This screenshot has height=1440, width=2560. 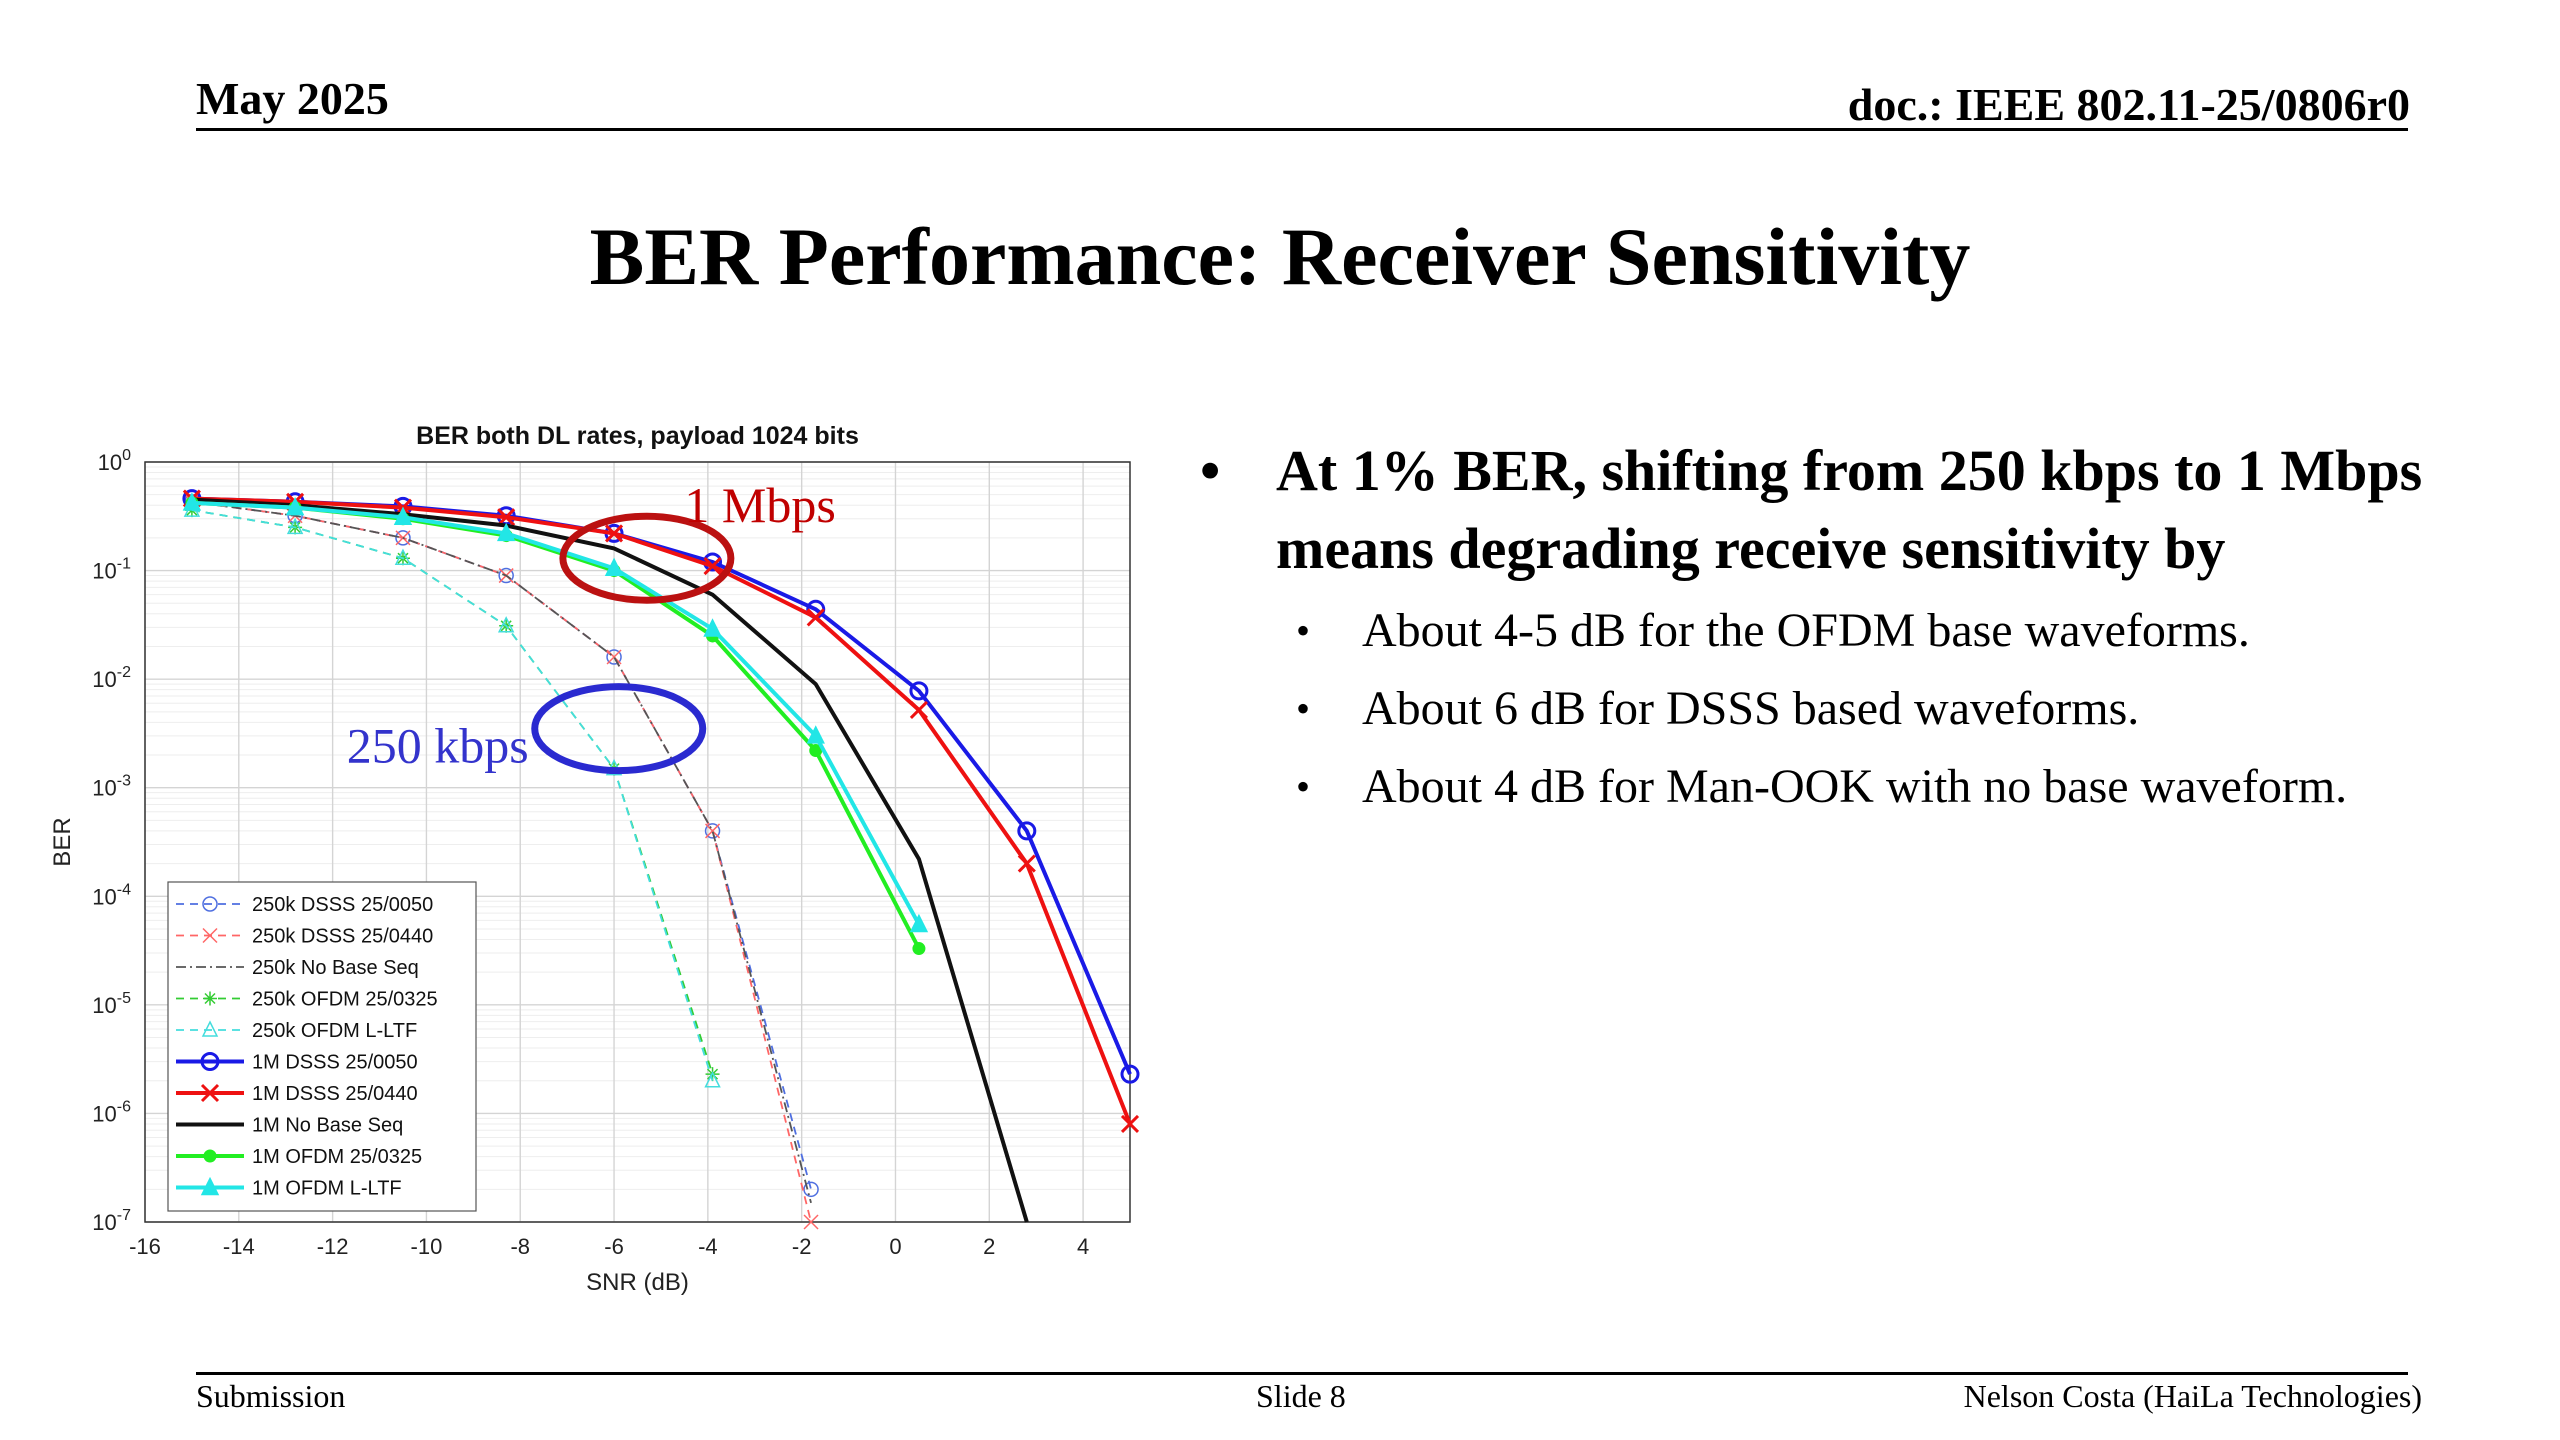 I want to click on annotation-label-250kbps: 250 kbps, so click(x=438, y=746).